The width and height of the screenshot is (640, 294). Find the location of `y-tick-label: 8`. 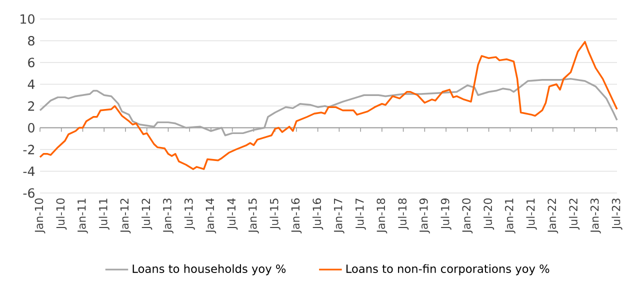

y-tick-label: 8 is located at coordinates (31, 41).